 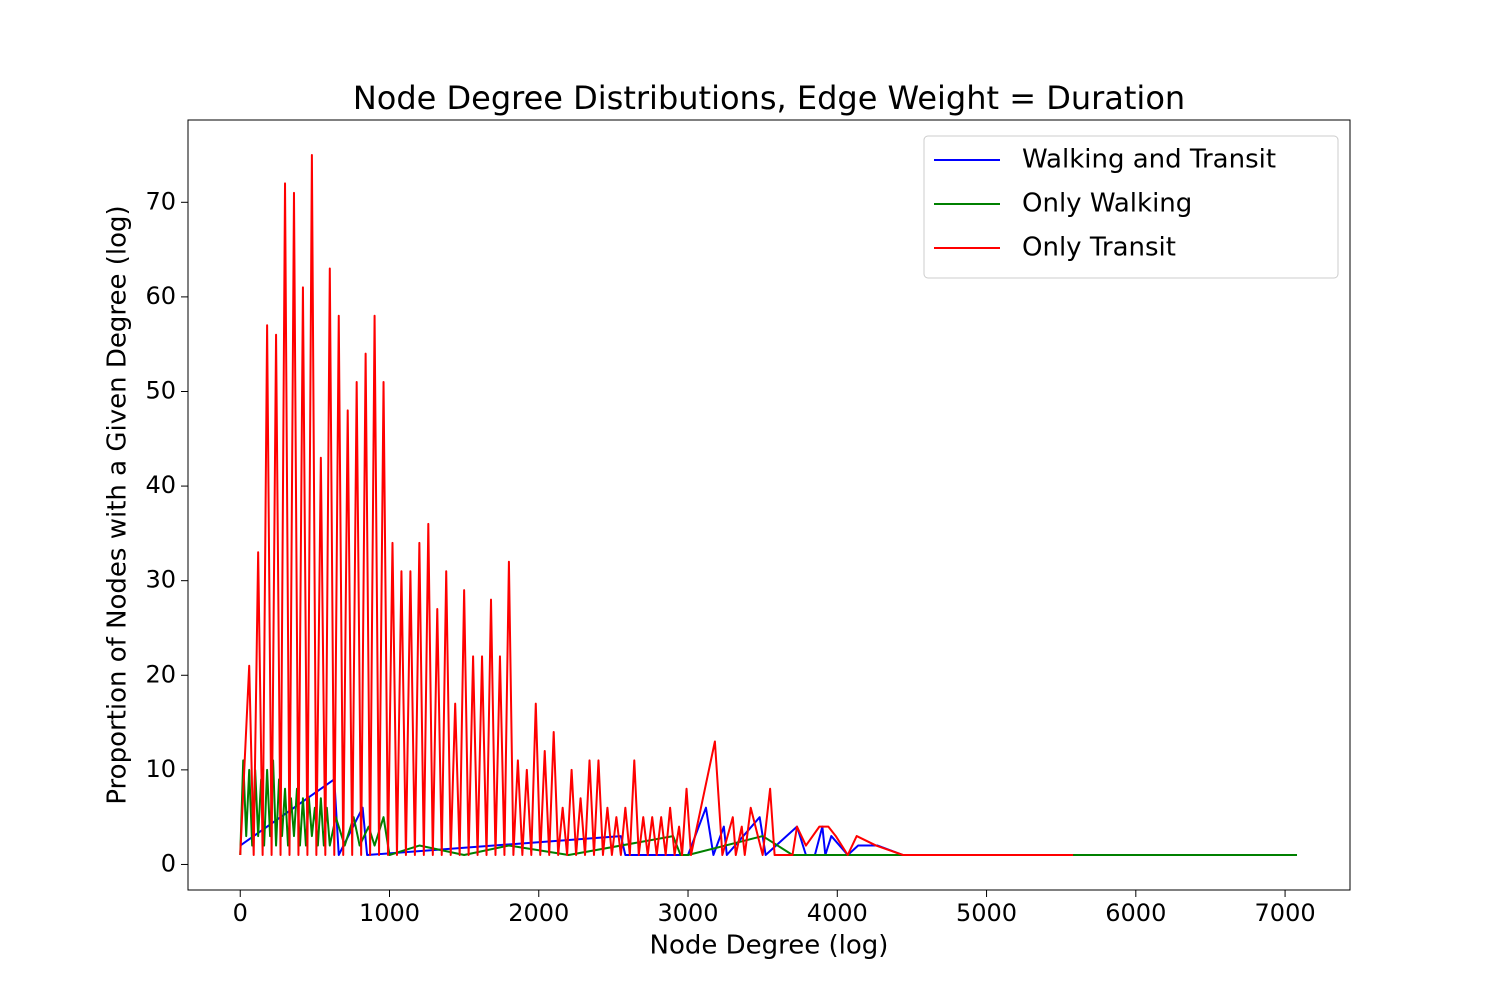 I want to click on series-line, so click(x=768, y=807).